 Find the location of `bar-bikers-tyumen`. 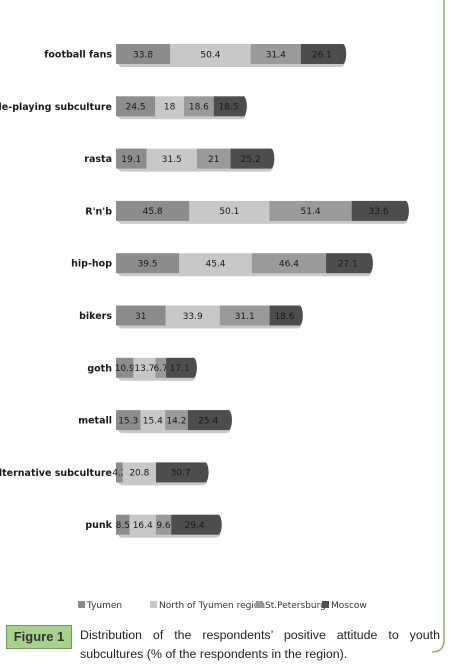

bar-bikers-tyumen is located at coordinates (141, 315).